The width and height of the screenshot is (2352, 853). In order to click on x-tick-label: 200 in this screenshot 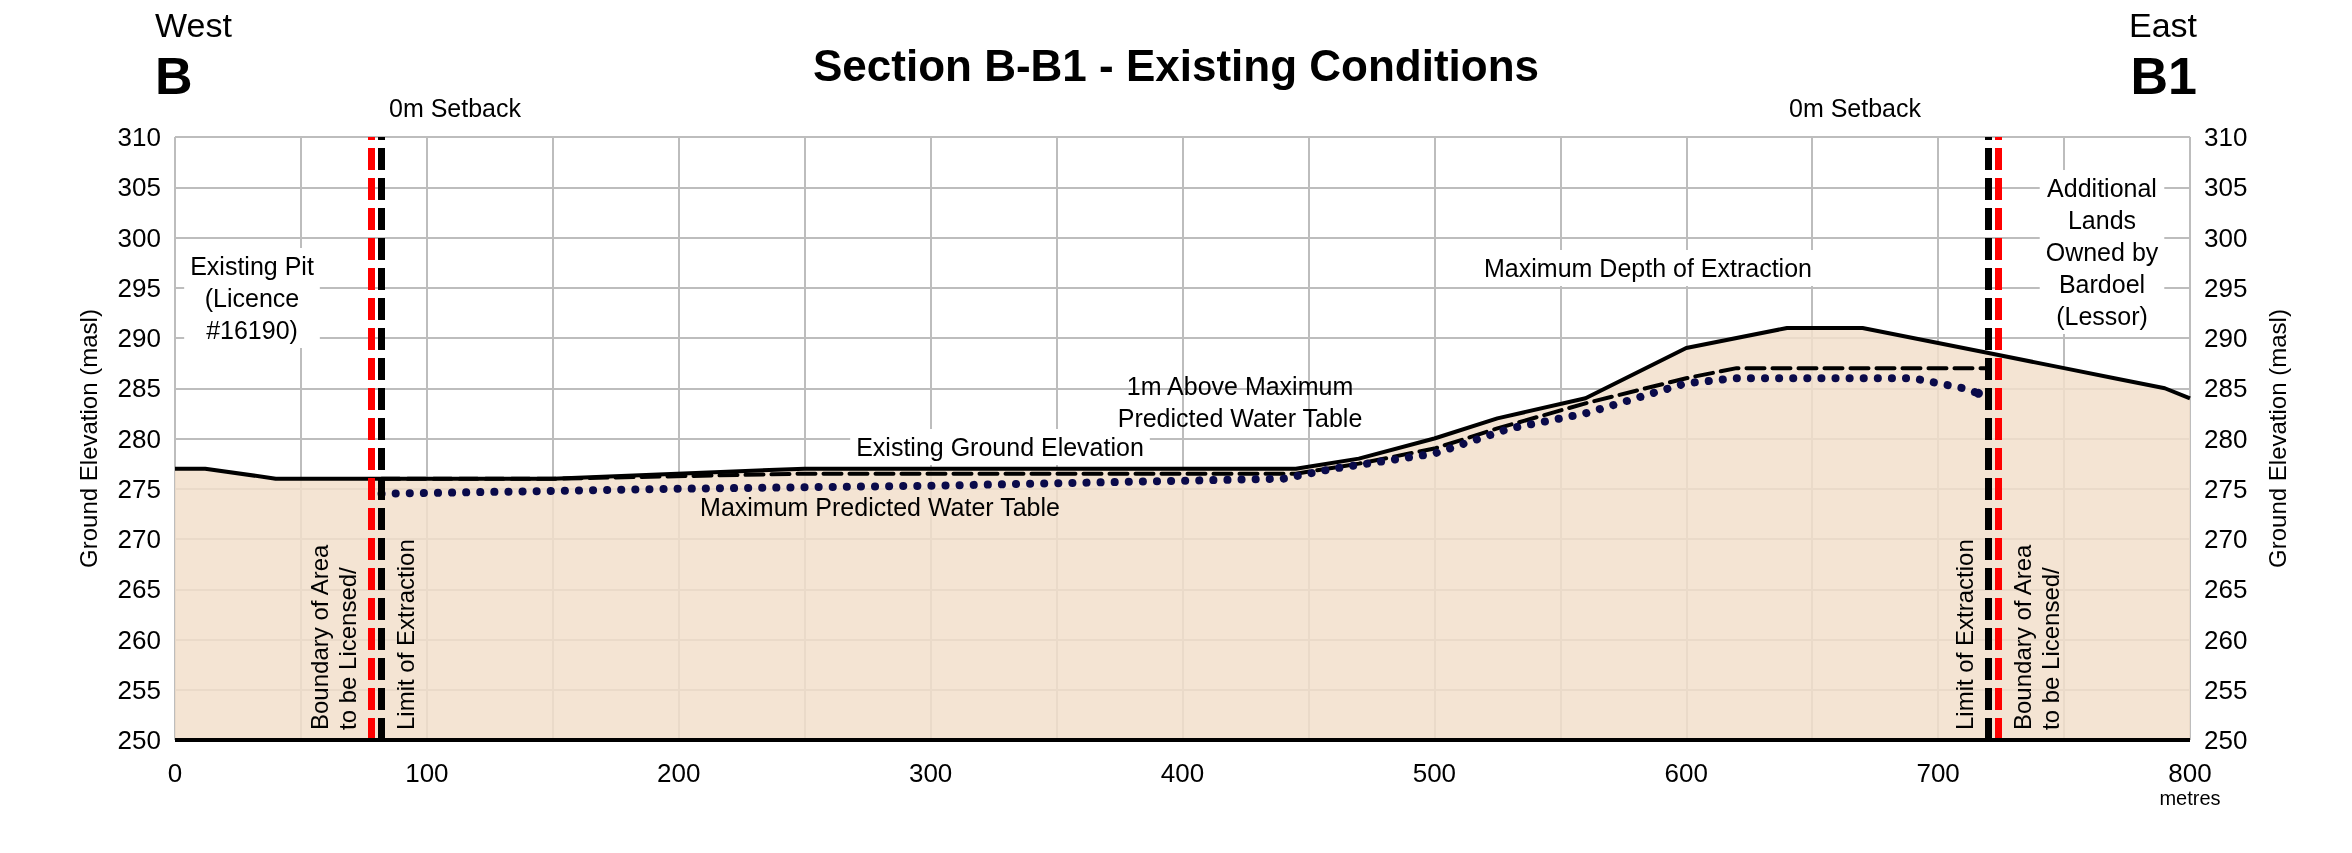, I will do `click(679, 773)`.